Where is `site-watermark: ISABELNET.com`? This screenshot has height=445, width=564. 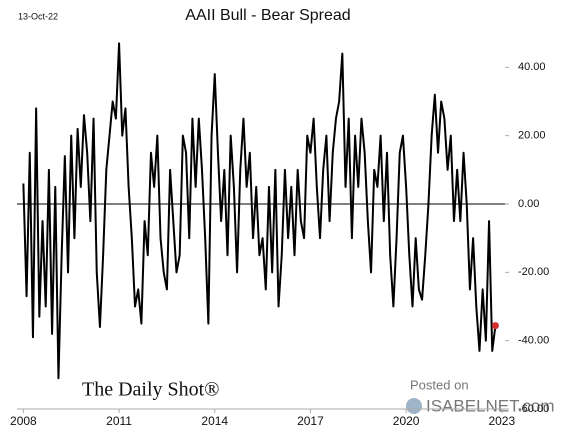
site-watermark: ISABELNET.com is located at coordinates (490, 405).